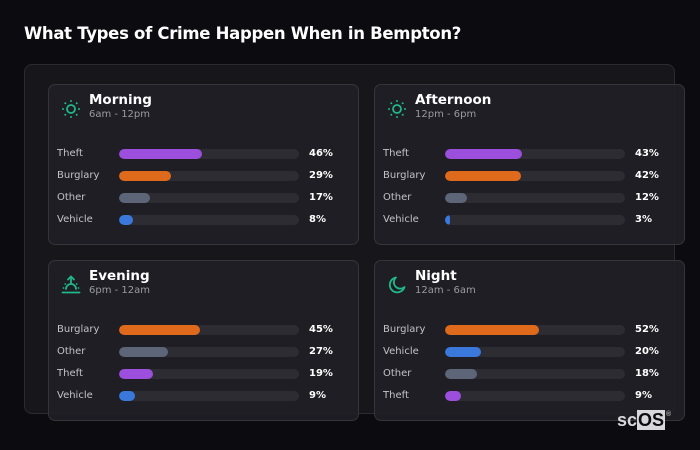  I want to click on bar-row: Burglary 45%, so click(203, 334).